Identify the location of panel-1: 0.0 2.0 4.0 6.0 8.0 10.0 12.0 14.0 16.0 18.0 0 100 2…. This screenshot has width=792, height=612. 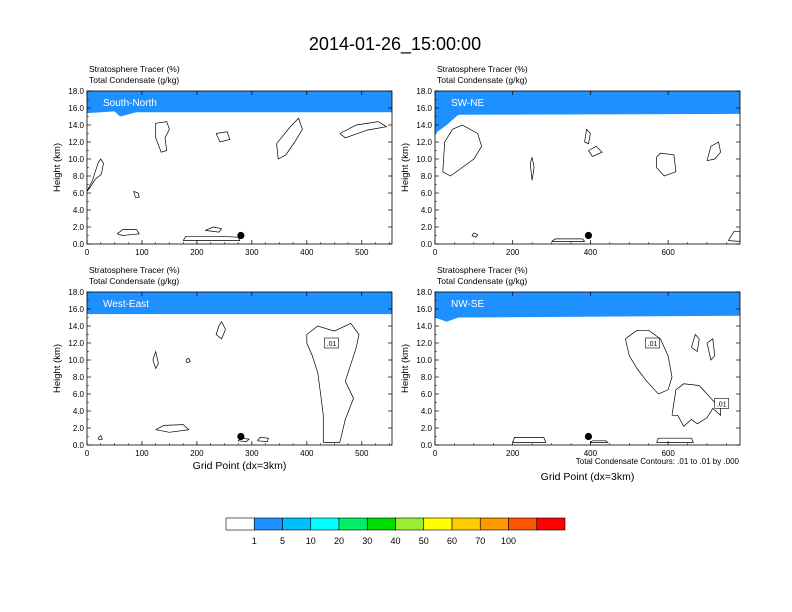
(222, 160).